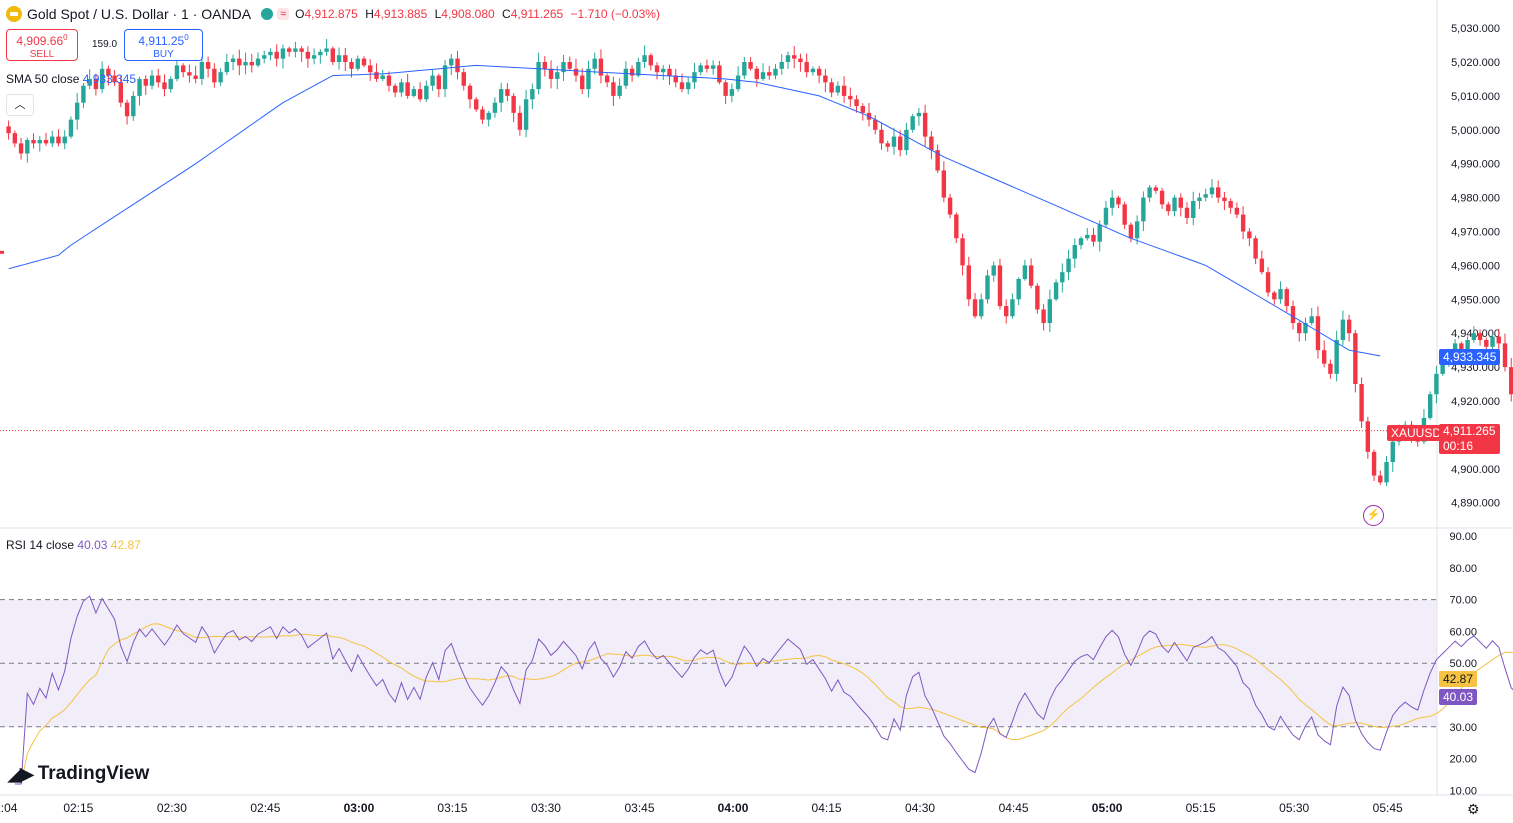 This screenshot has height=823, width=1513. What do you see at coordinates (1475, 199) in the screenshot?
I see `price-tick-label: 4,980.000` at bounding box center [1475, 199].